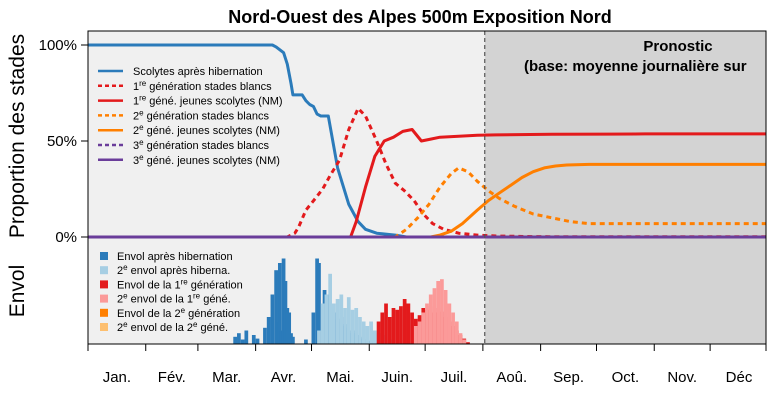  I want to click on x-tick-label: Jan., so click(117, 377).